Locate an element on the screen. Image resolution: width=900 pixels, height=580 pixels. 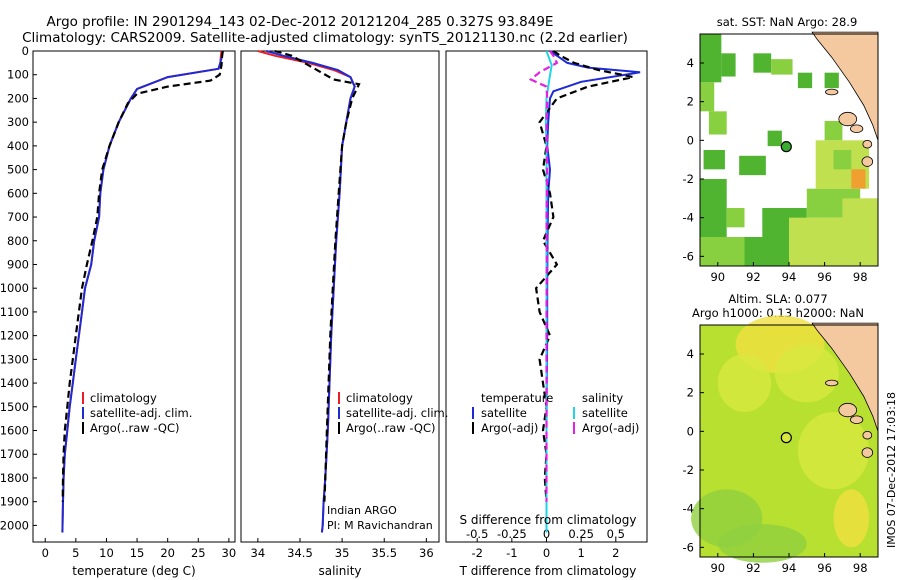
depth-tick-label: 200 is located at coordinates (18, 98).